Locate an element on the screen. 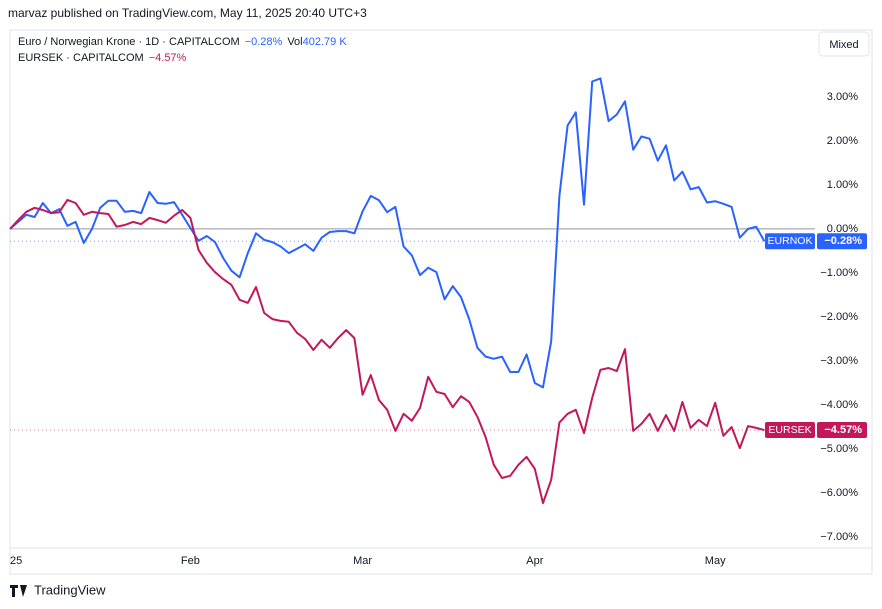  brand-logo is located at coordinates (18, 591).